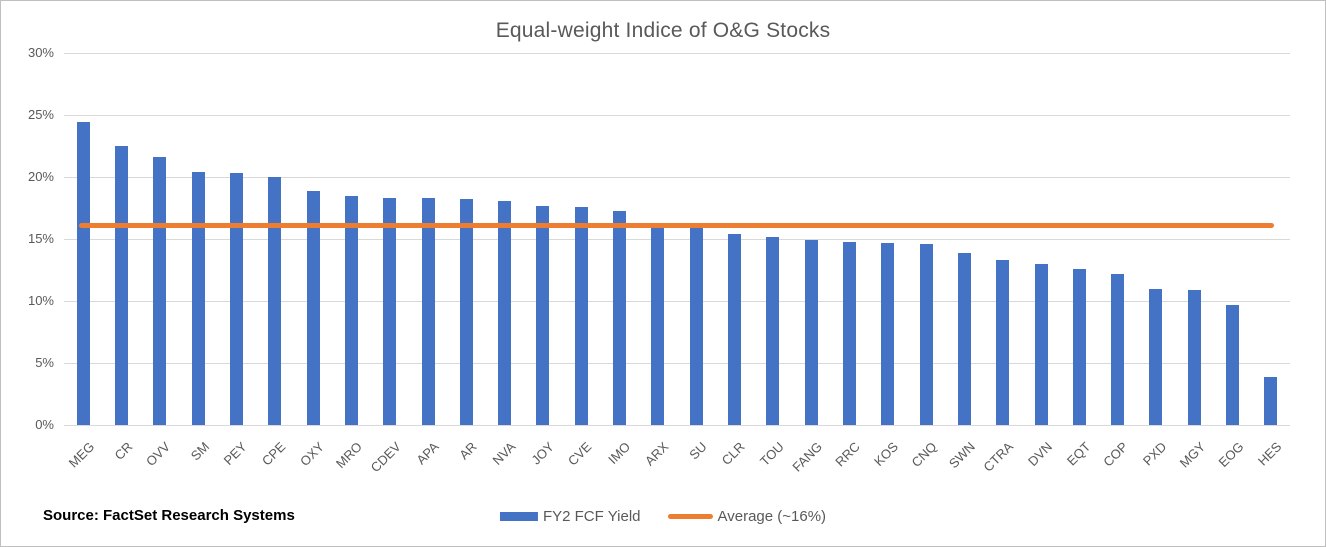 Image resolution: width=1326 pixels, height=547 pixels. What do you see at coordinates (581, 315) in the screenshot?
I see `bar-cve` at bounding box center [581, 315].